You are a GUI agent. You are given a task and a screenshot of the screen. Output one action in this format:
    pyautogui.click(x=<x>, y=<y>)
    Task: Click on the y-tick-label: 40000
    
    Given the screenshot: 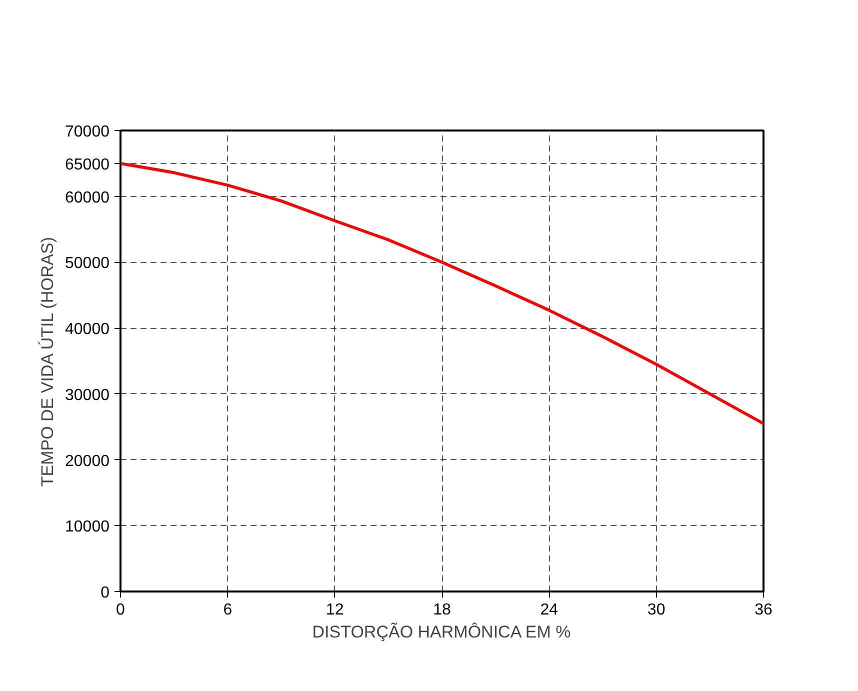 What is the action you would take?
    pyautogui.click(x=87, y=329)
    